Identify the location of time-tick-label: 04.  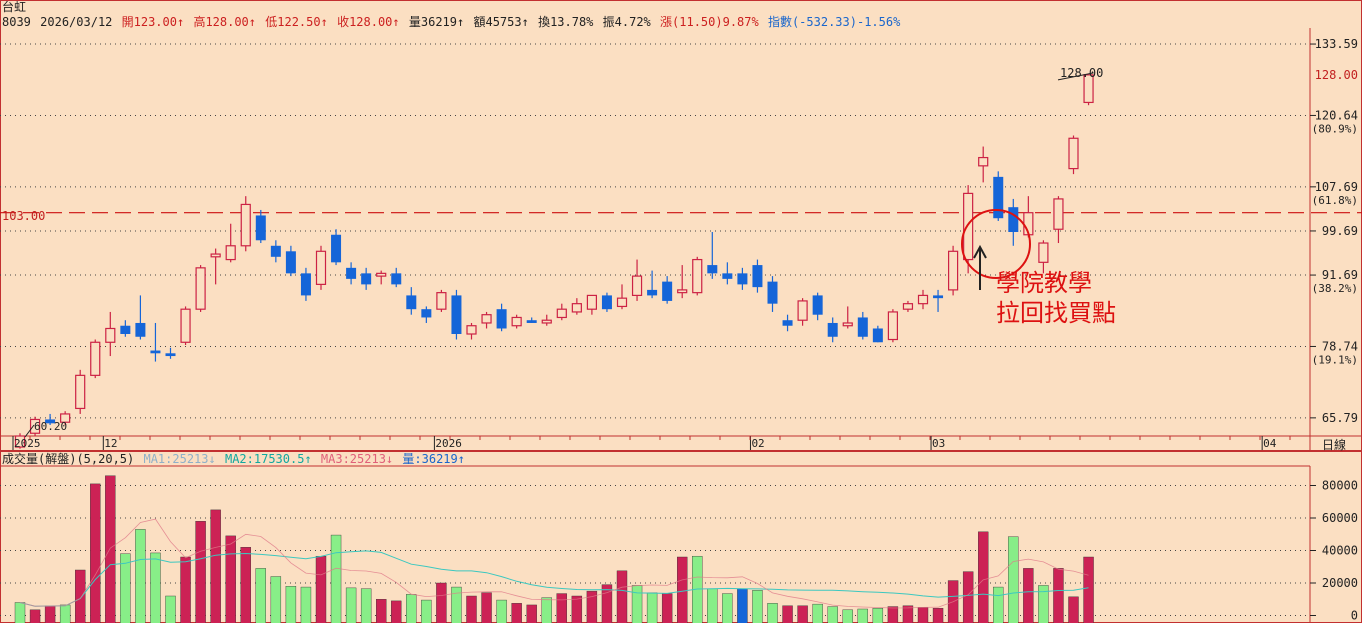
(1270, 443).